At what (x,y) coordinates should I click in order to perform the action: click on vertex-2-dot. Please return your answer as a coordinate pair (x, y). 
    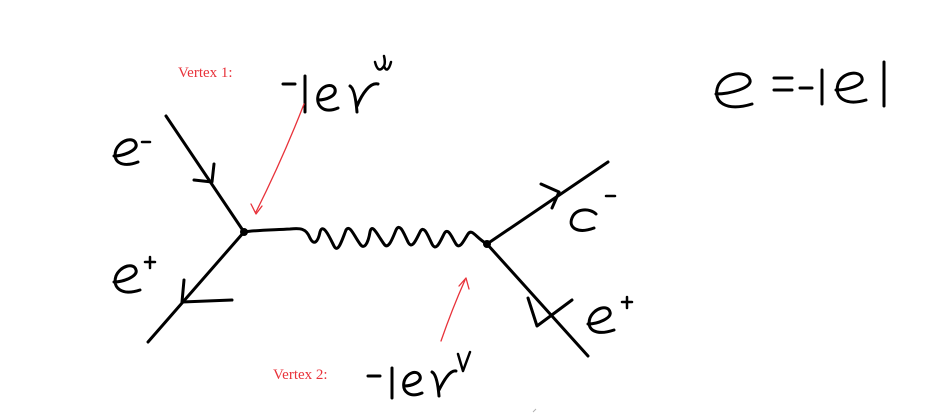
    Looking at the image, I should click on (487, 244).